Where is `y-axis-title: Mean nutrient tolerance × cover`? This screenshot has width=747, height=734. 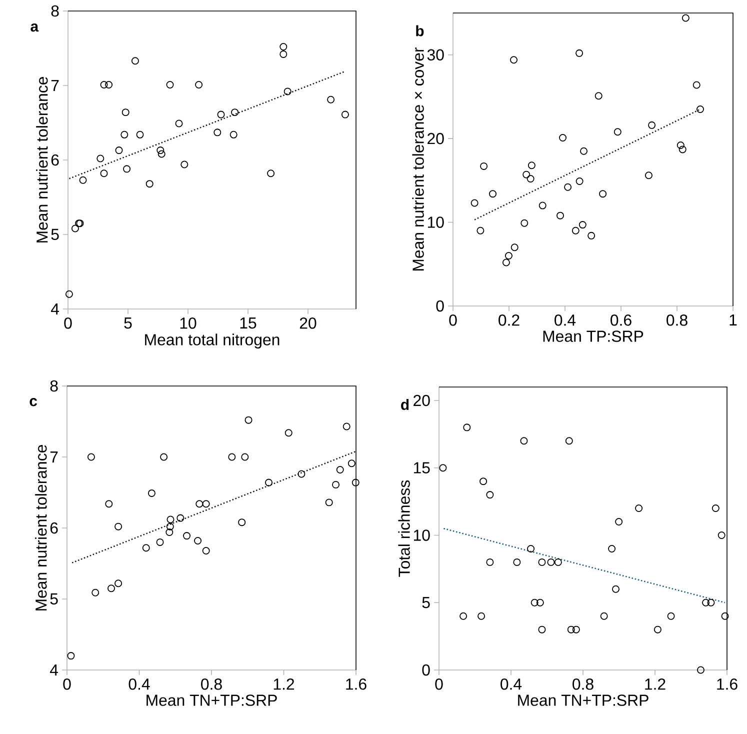
y-axis-title: Mean nutrient tolerance × cover is located at coordinates (418, 158).